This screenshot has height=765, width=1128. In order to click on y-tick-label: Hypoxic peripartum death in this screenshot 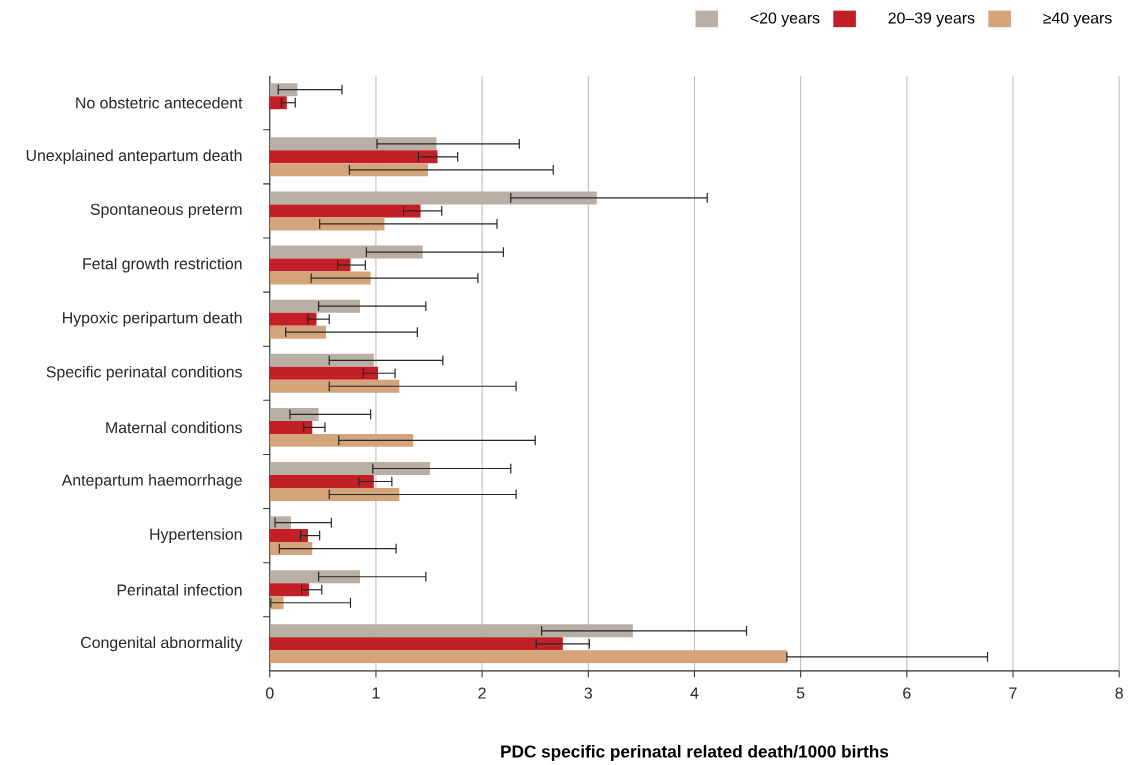, I will do `click(152, 319)`.